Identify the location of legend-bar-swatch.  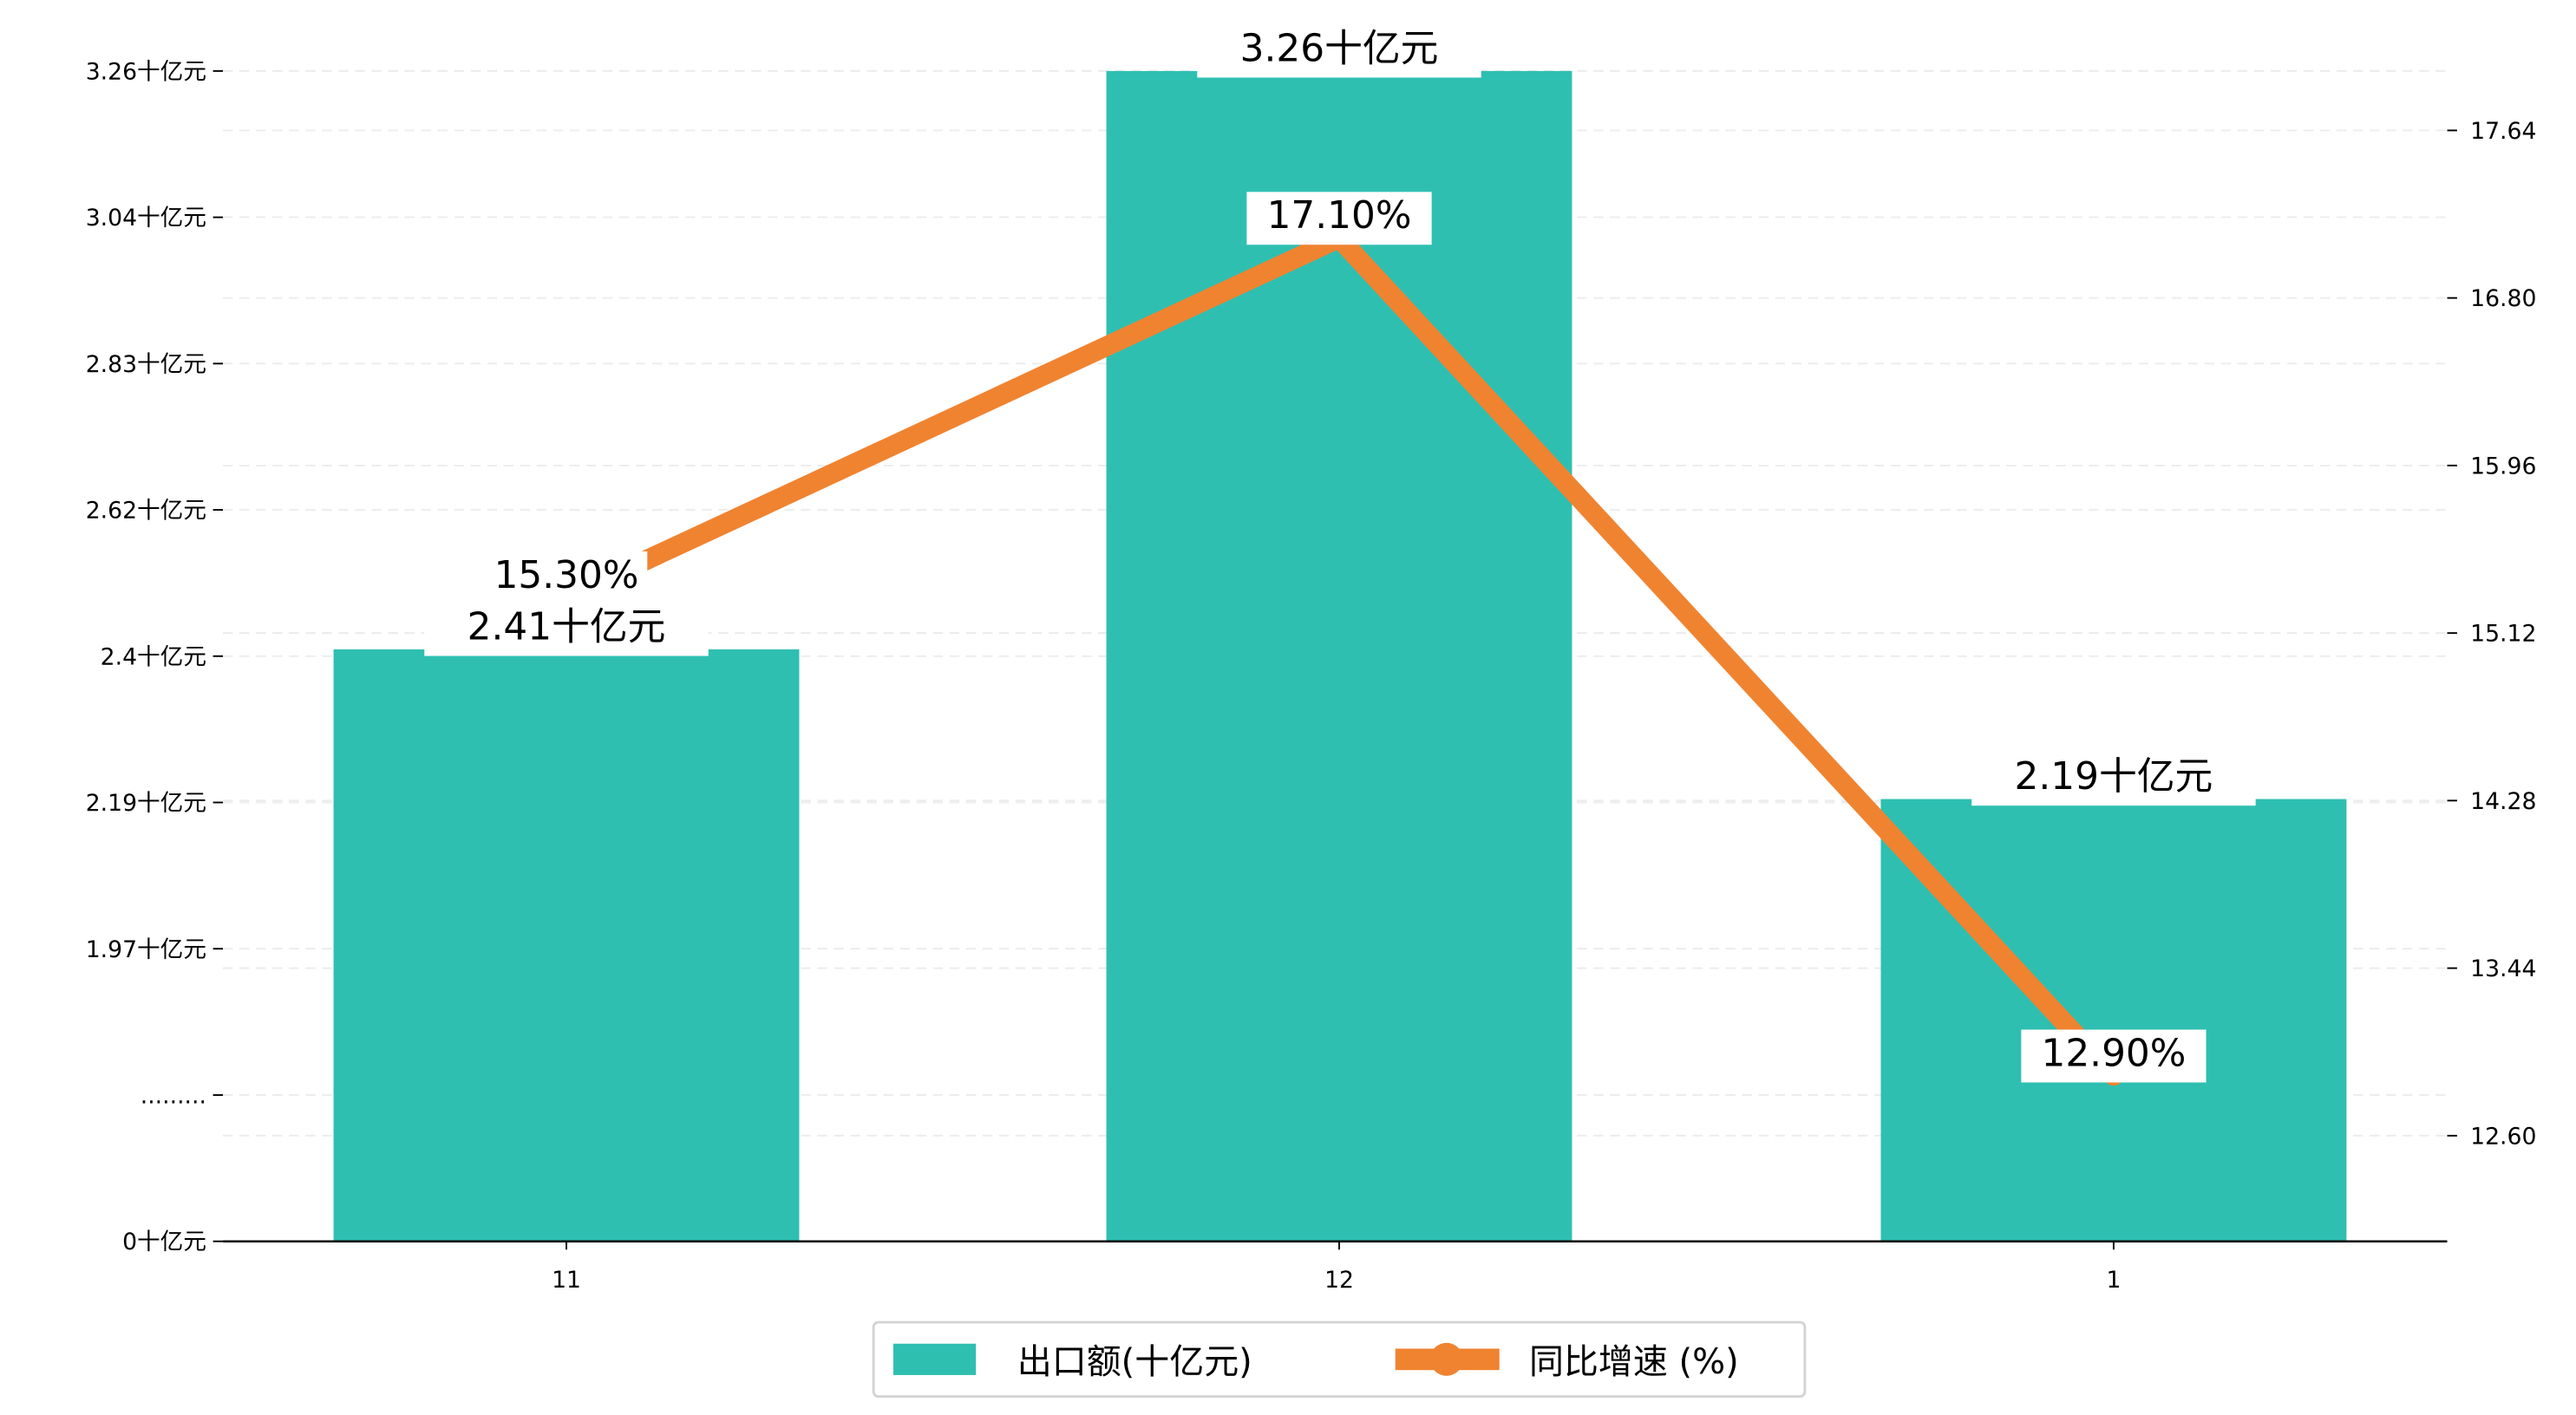
(934, 1359).